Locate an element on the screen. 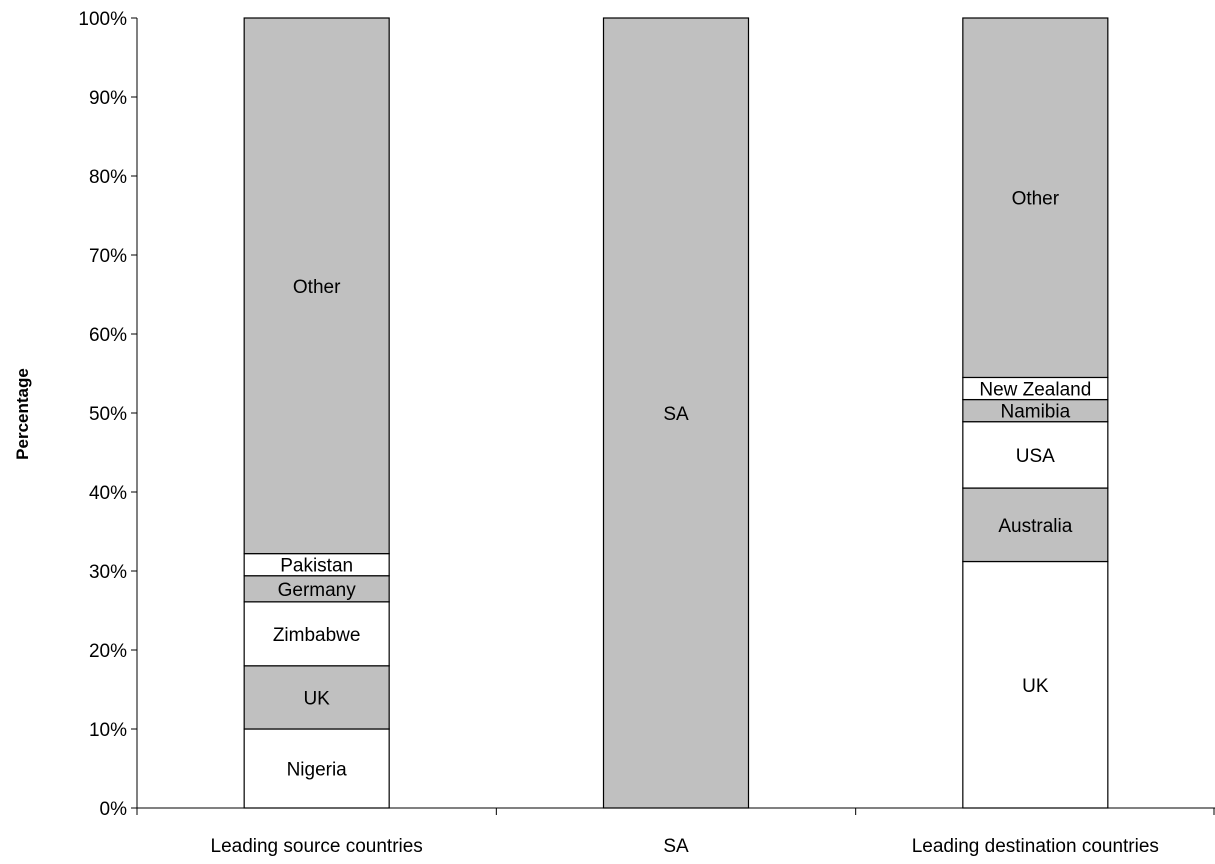 Image resolution: width=1215 pixels, height=864 pixels. y-axis-title: Percentage is located at coordinates (22, 414).